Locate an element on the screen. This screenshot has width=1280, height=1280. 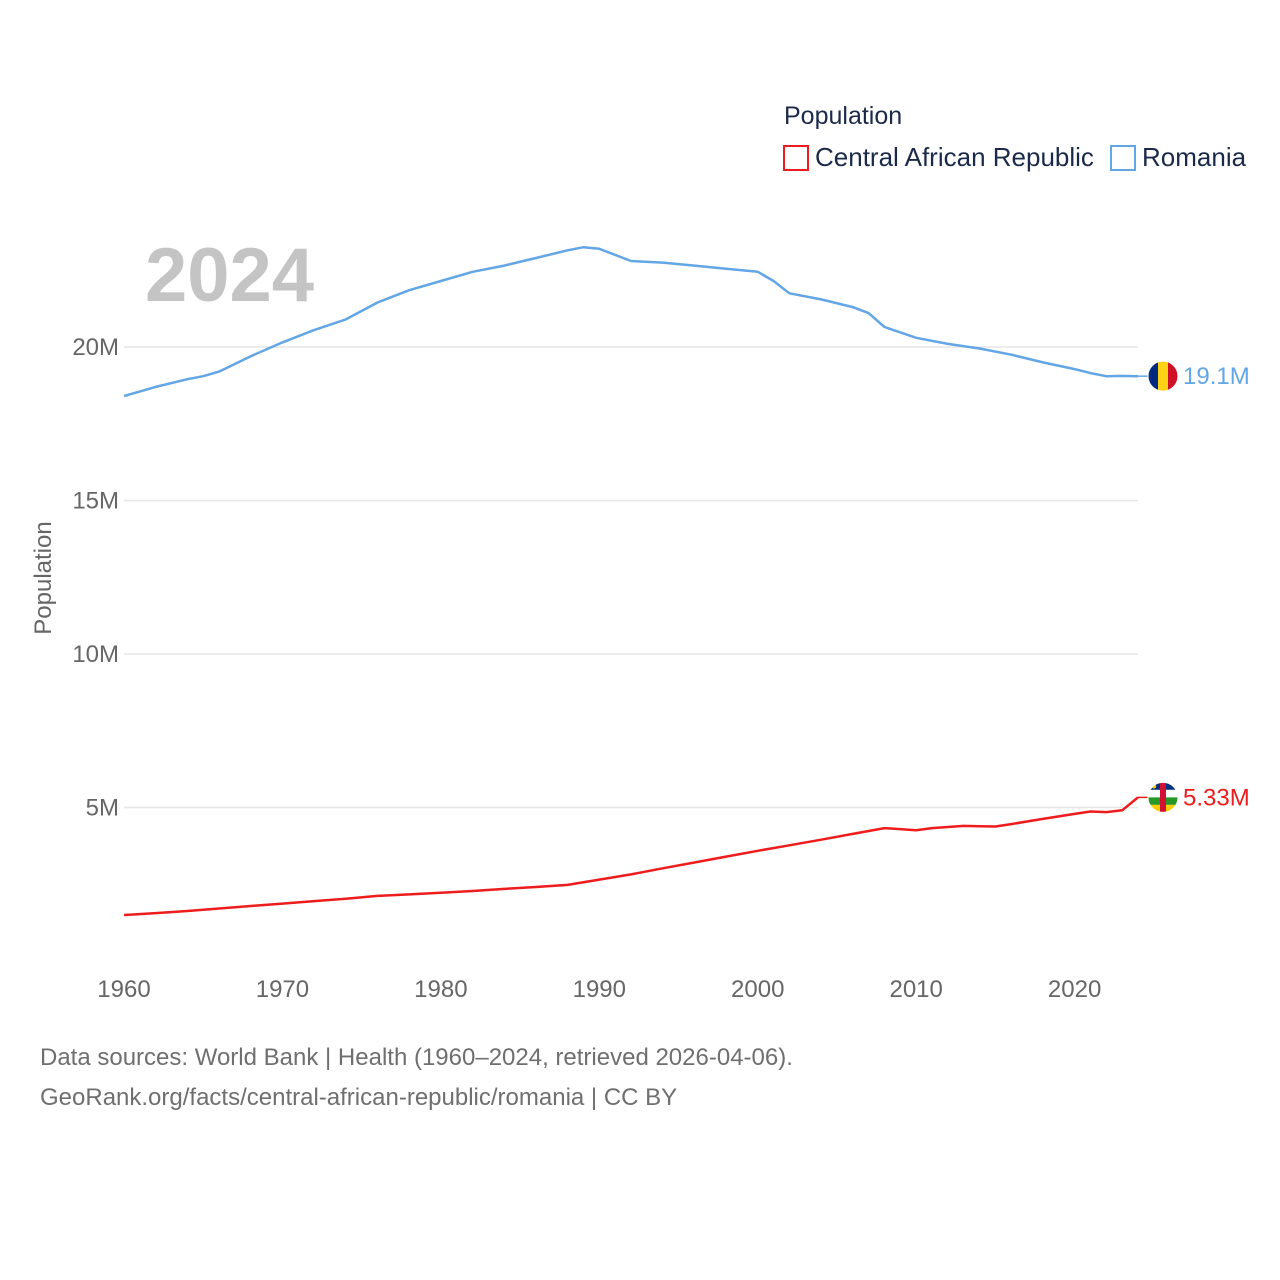
legend-item-central-african-republic: Central African Republic is located at coordinates (938, 157).